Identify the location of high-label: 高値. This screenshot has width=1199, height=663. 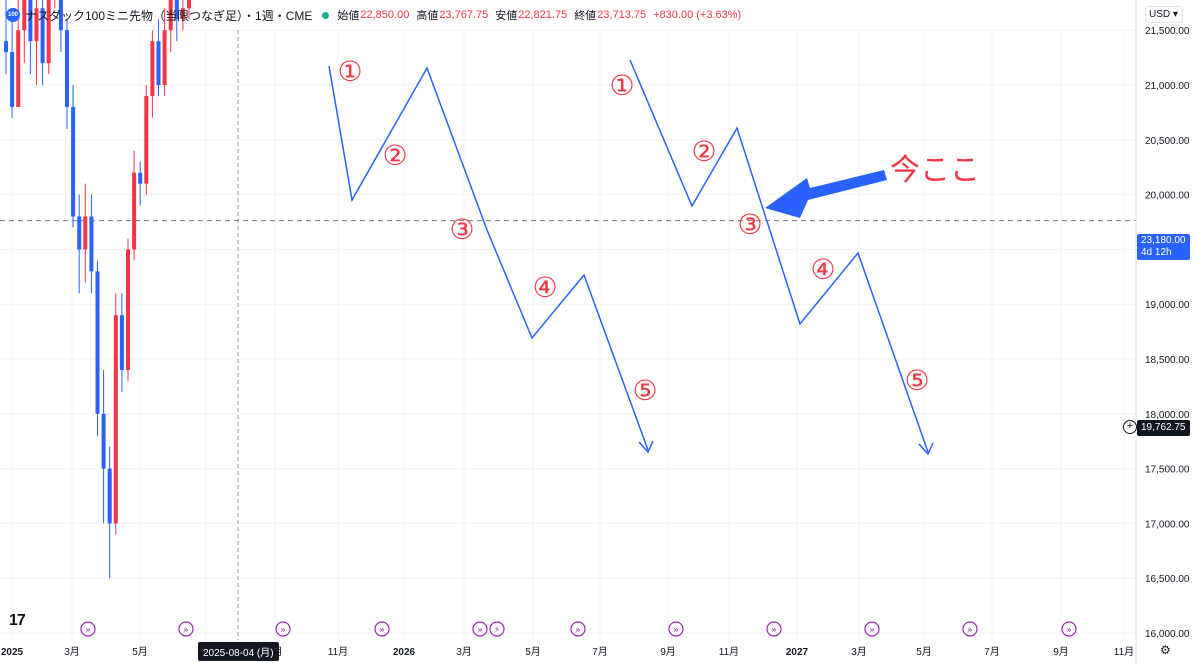
(427, 16).